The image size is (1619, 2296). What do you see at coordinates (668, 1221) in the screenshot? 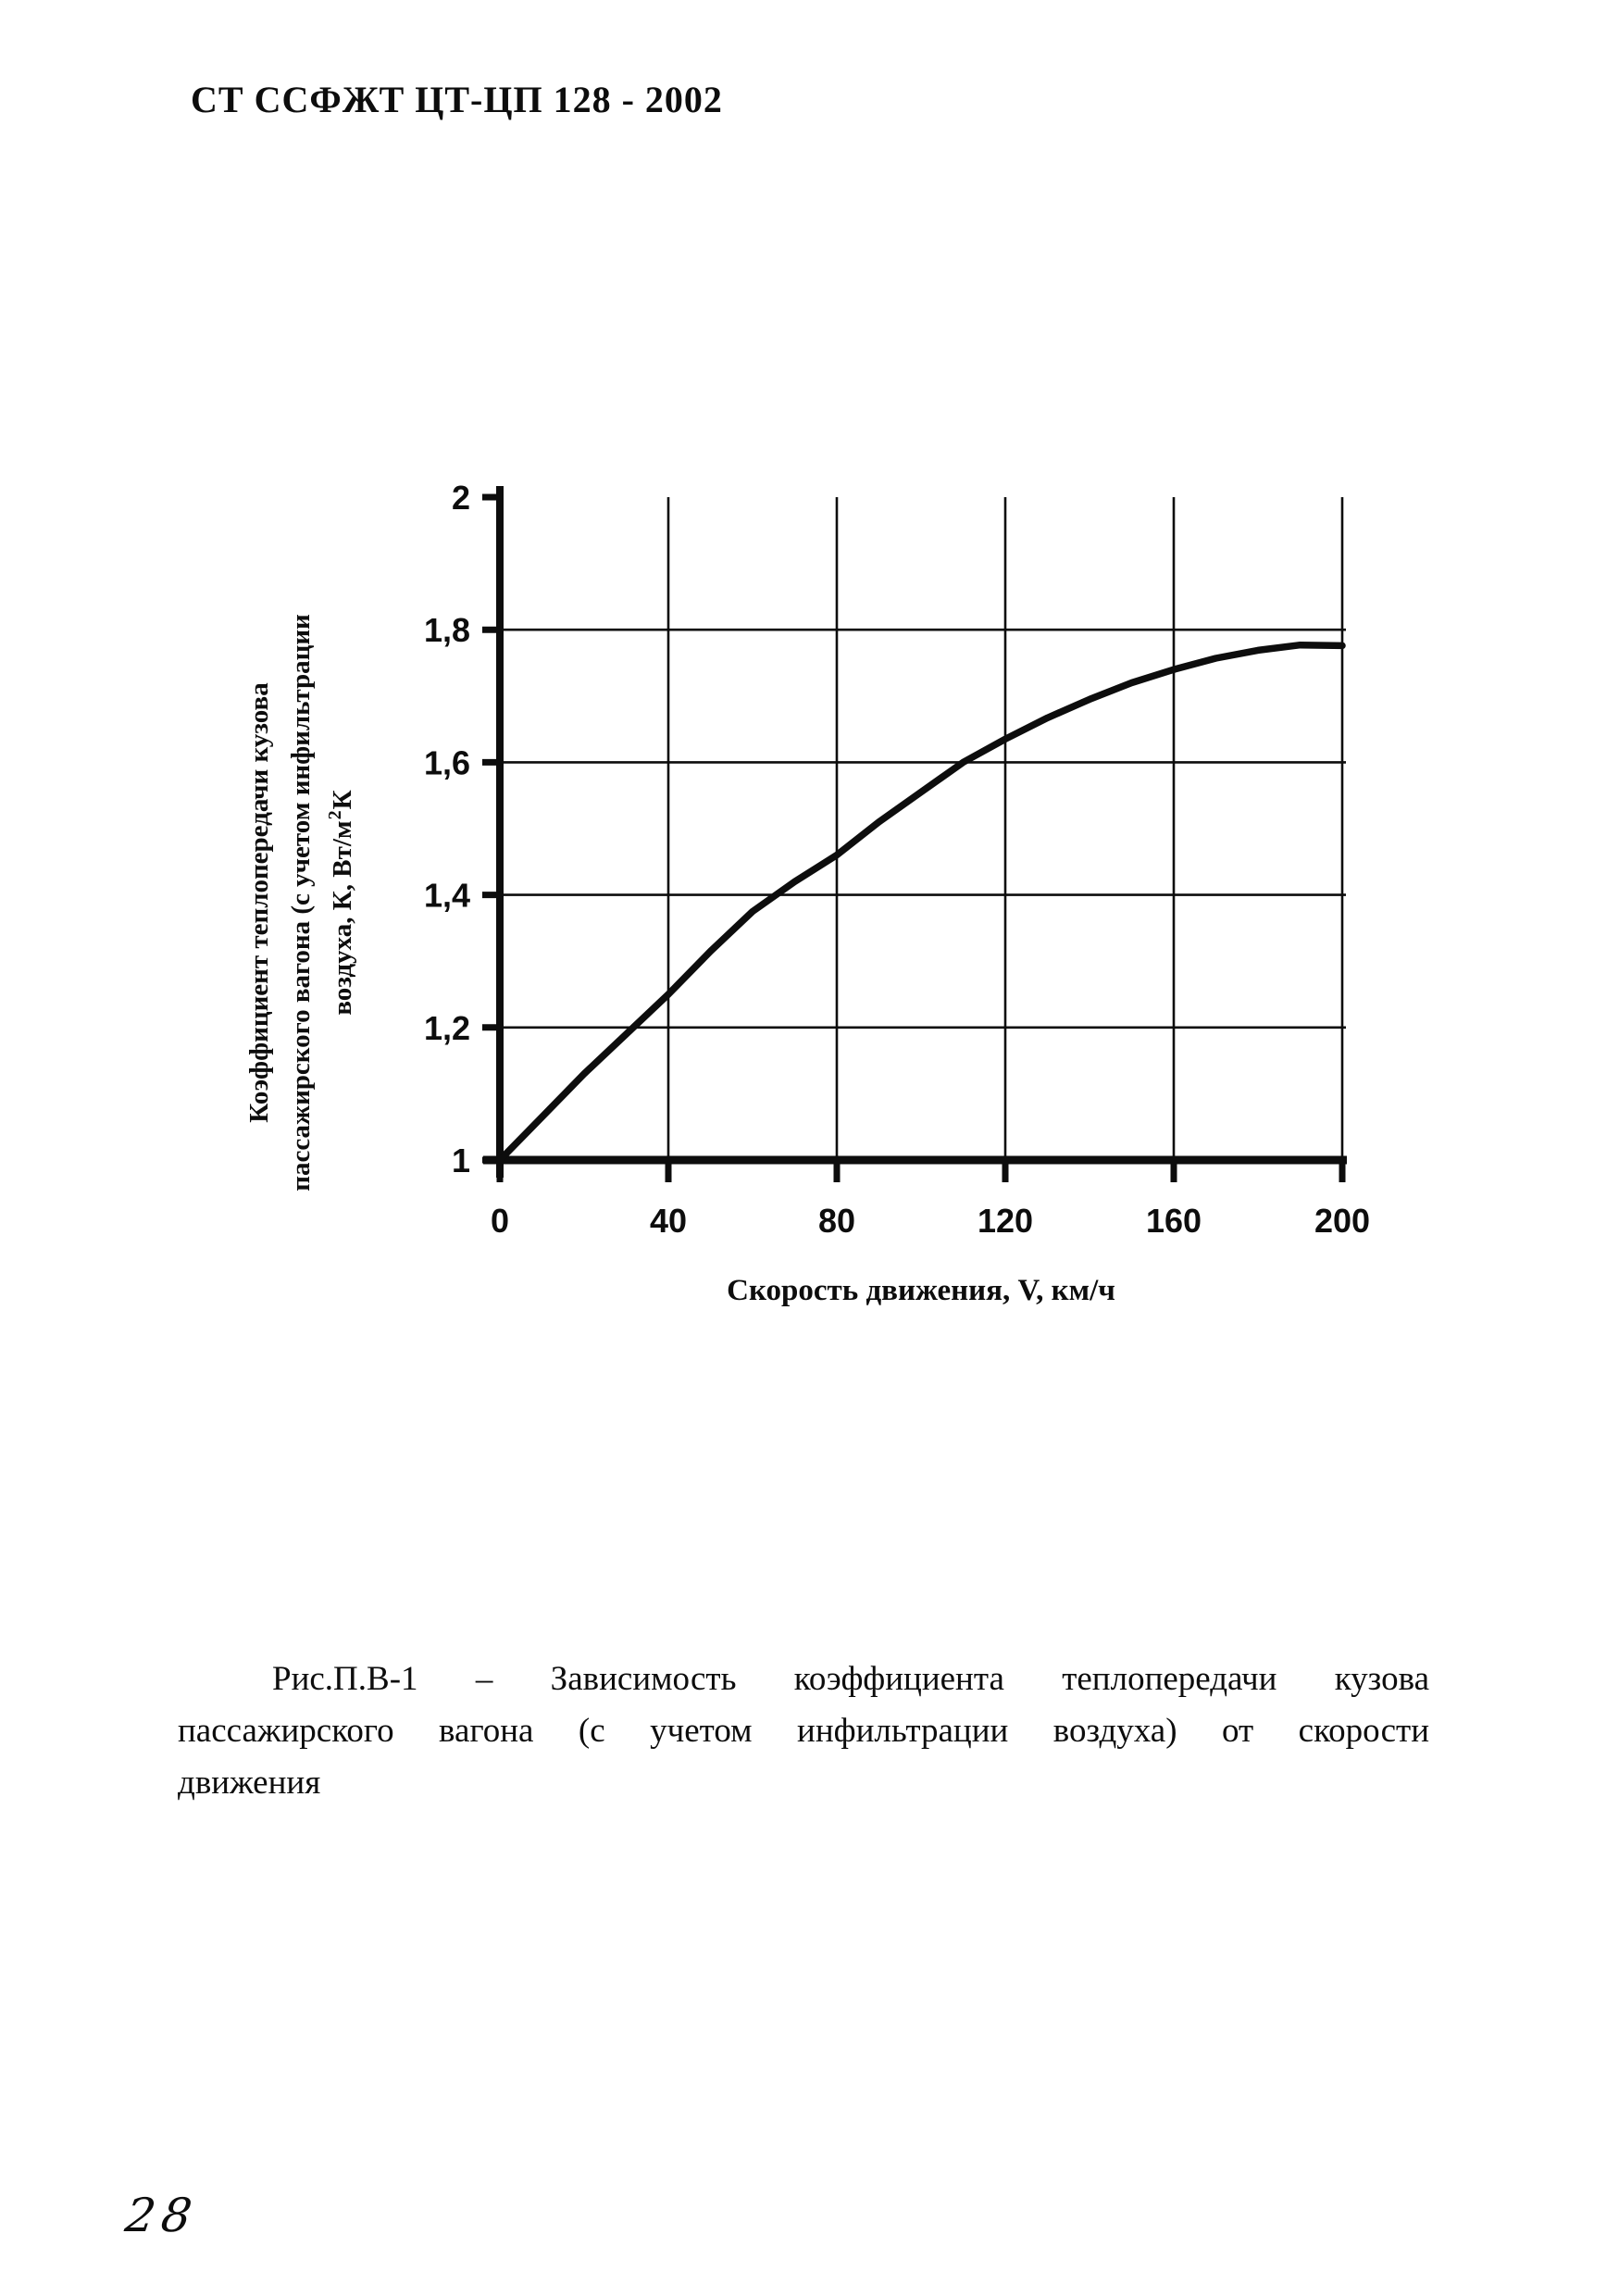
I see `x-tick-label: 40` at bounding box center [668, 1221].